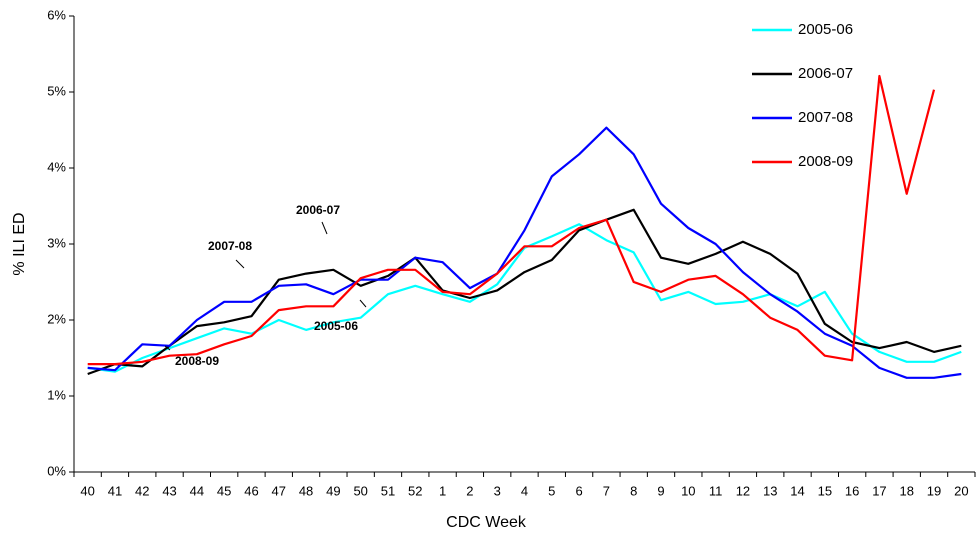  What do you see at coordinates (56, 318) in the screenshot?
I see `y-tick-label: 2%` at bounding box center [56, 318].